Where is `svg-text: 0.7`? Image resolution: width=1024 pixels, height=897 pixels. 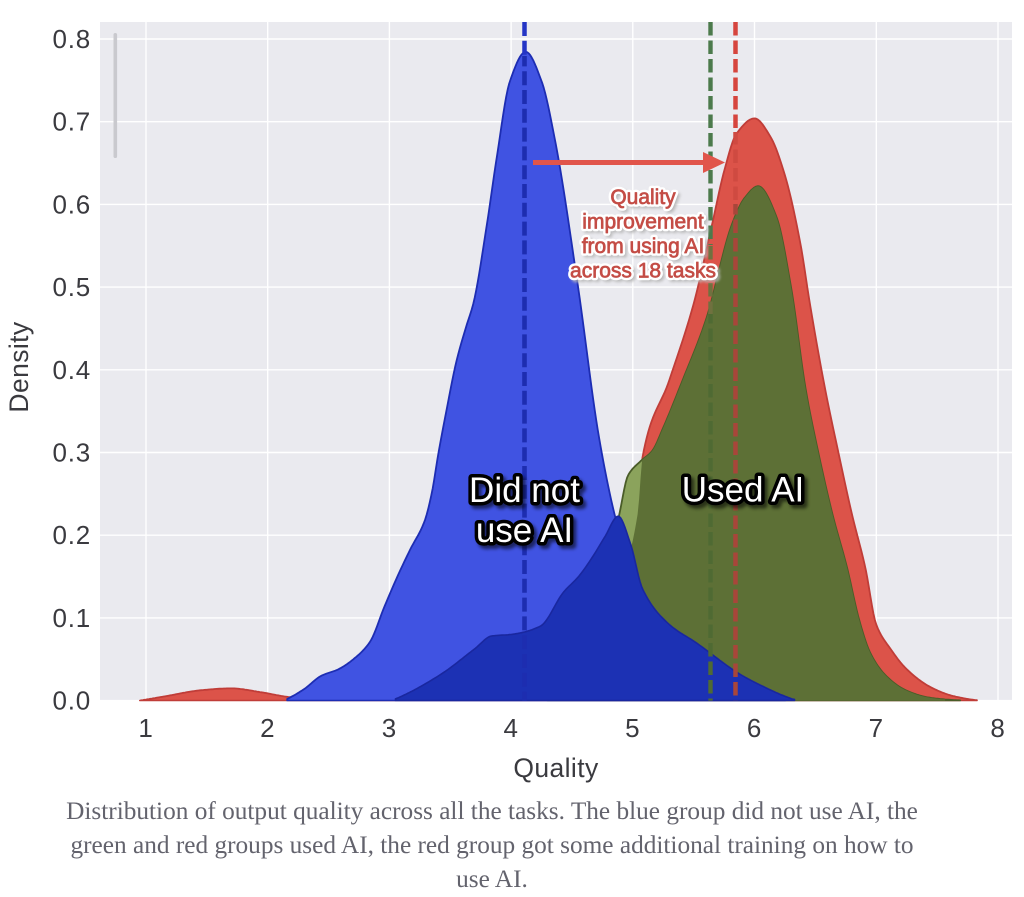
svg-text: 0.7 is located at coordinates (71, 122).